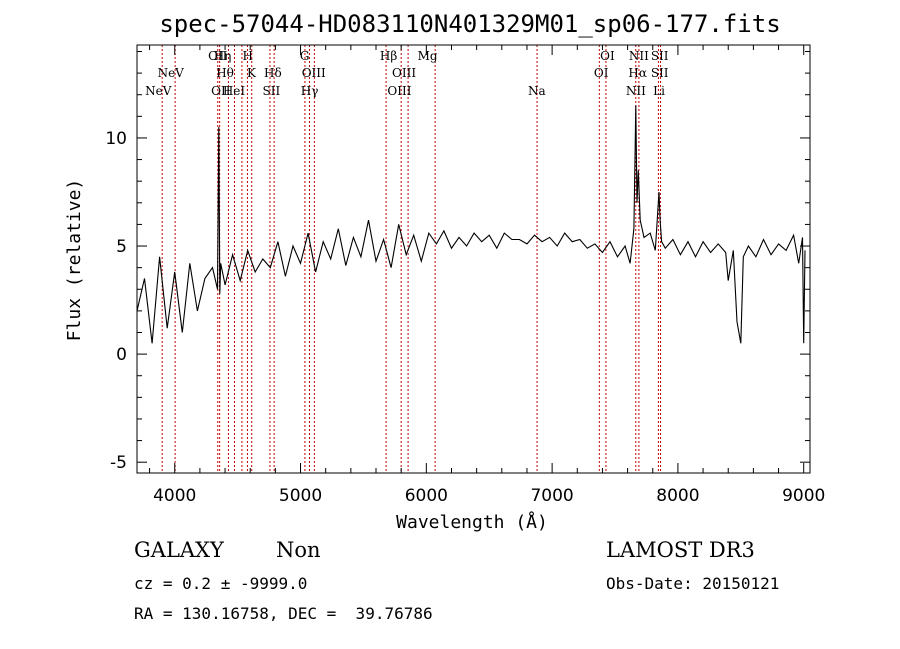  What do you see at coordinates (247, 56) in the screenshot?
I see `emission-line-label: H` at bounding box center [247, 56].